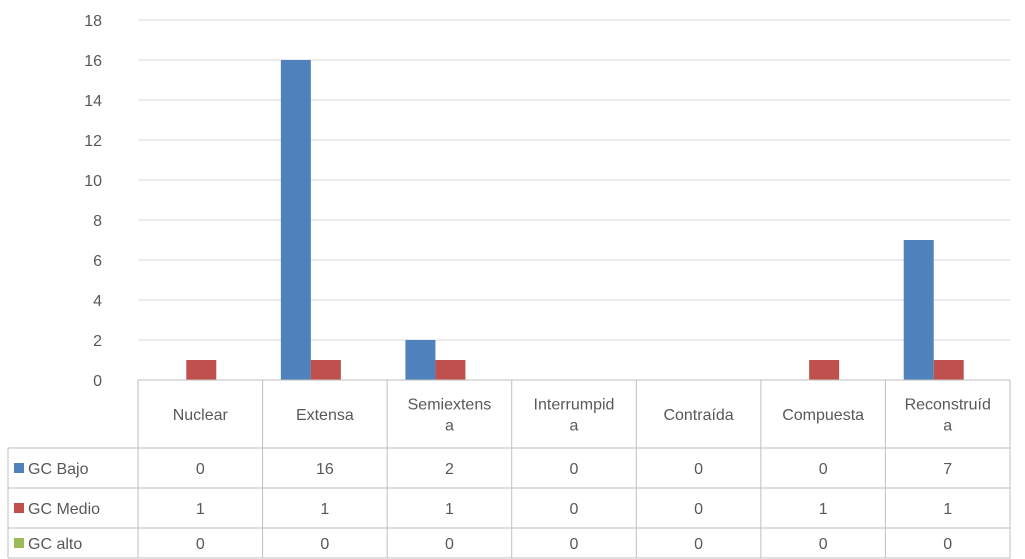 This screenshot has width=1025, height=559. I want to click on y-axis: 0 2 4 6 8 10 12 14 16 18, so click(93, 201).